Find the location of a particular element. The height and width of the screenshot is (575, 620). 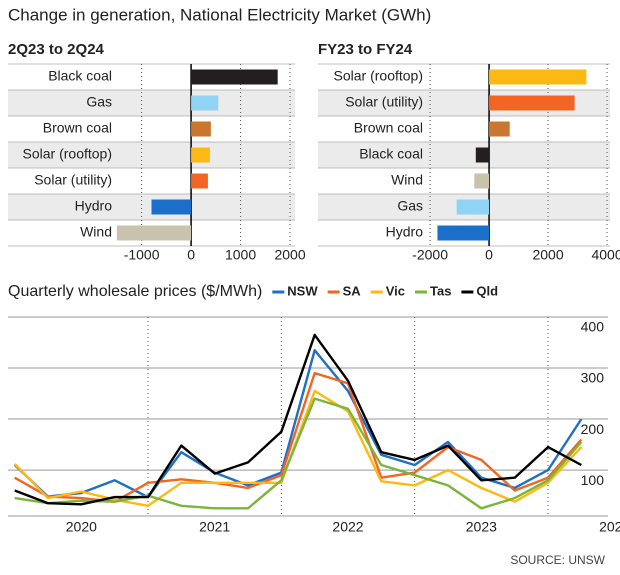

y-tick-label: 300 is located at coordinates (593, 378).